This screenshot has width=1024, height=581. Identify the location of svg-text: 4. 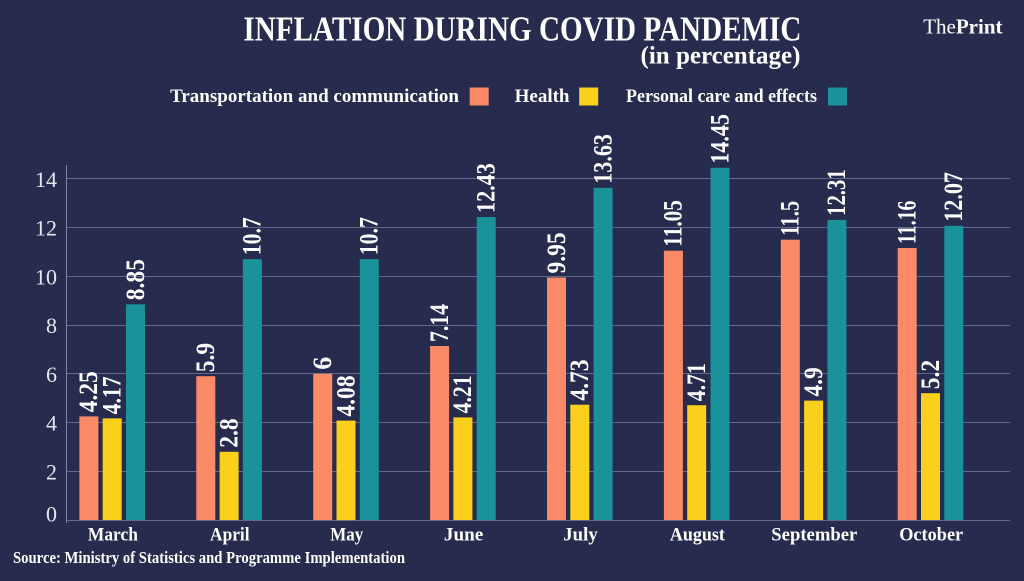
(51, 423).